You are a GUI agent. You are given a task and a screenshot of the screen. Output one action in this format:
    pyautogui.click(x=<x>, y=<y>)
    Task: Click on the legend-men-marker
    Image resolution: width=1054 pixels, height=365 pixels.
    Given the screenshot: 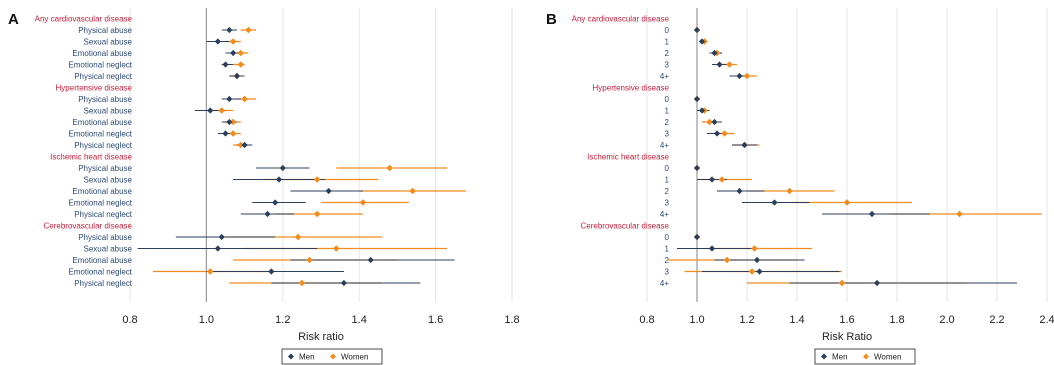 What is the action you would take?
    pyautogui.click(x=291, y=356)
    